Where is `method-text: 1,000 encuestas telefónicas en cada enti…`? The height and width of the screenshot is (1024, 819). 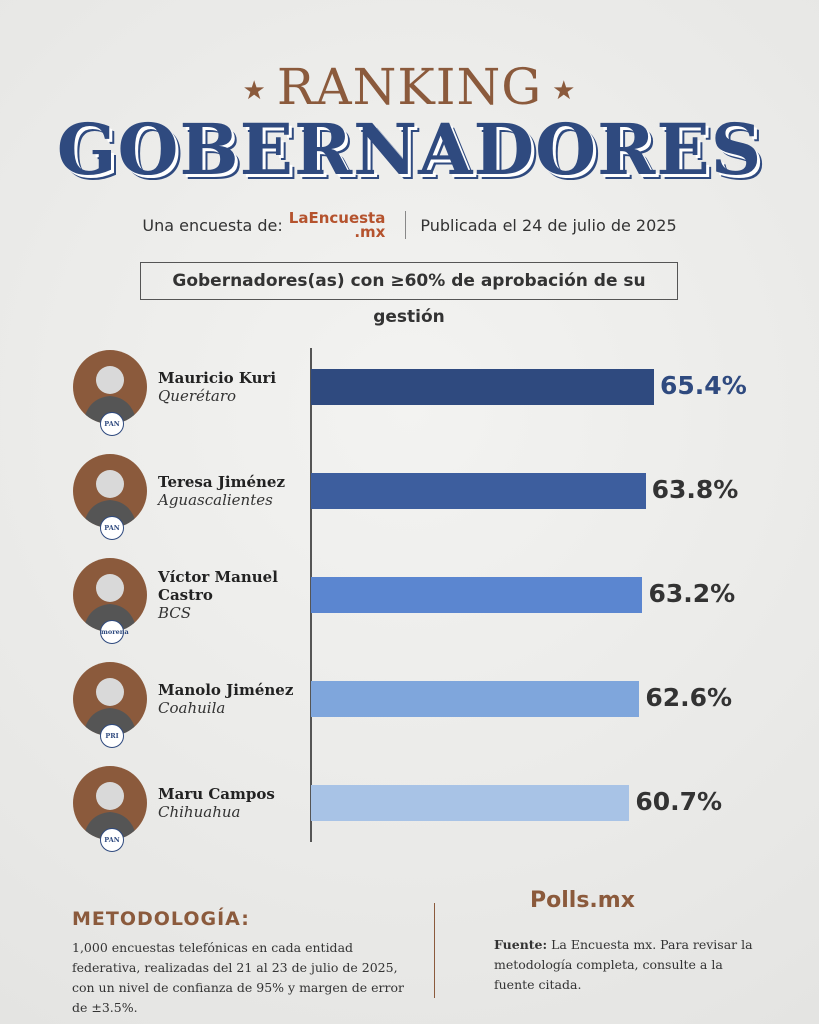
method-text: 1,000 encuestas telefónicas en cada enti… is located at coordinates (238, 977).